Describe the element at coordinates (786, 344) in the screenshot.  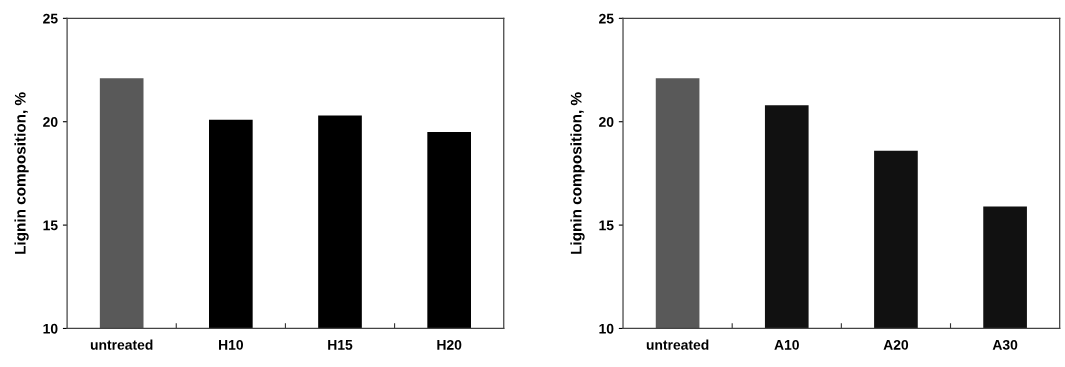
I see `x-tick-label: A10` at that location.